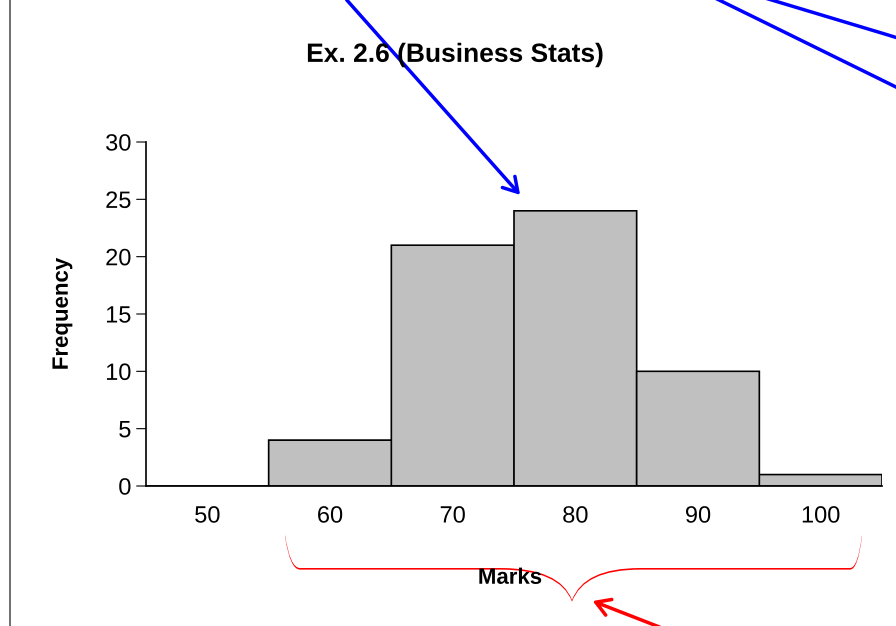 The image size is (896, 626). Describe the element at coordinates (821, 514) in the screenshot. I see `x-tick-label: 100` at that location.